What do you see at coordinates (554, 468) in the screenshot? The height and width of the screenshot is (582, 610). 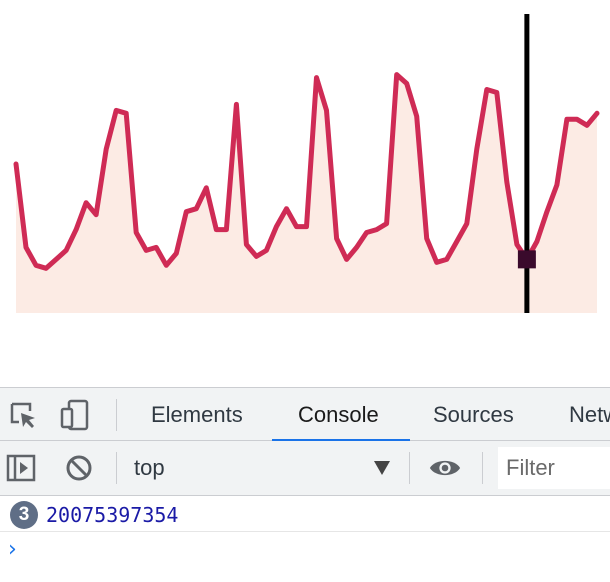 I see `filter-input` at bounding box center [554, 468].